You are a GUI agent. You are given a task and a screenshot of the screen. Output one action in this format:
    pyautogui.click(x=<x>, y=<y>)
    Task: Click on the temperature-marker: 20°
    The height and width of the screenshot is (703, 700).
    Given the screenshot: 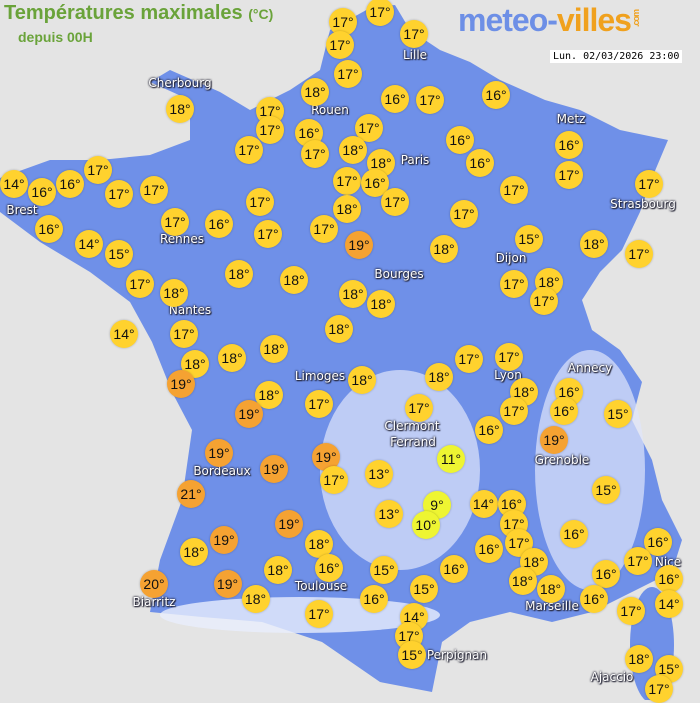 What is the action you would take?
    pyautogui.click(x=154, y=584)
    